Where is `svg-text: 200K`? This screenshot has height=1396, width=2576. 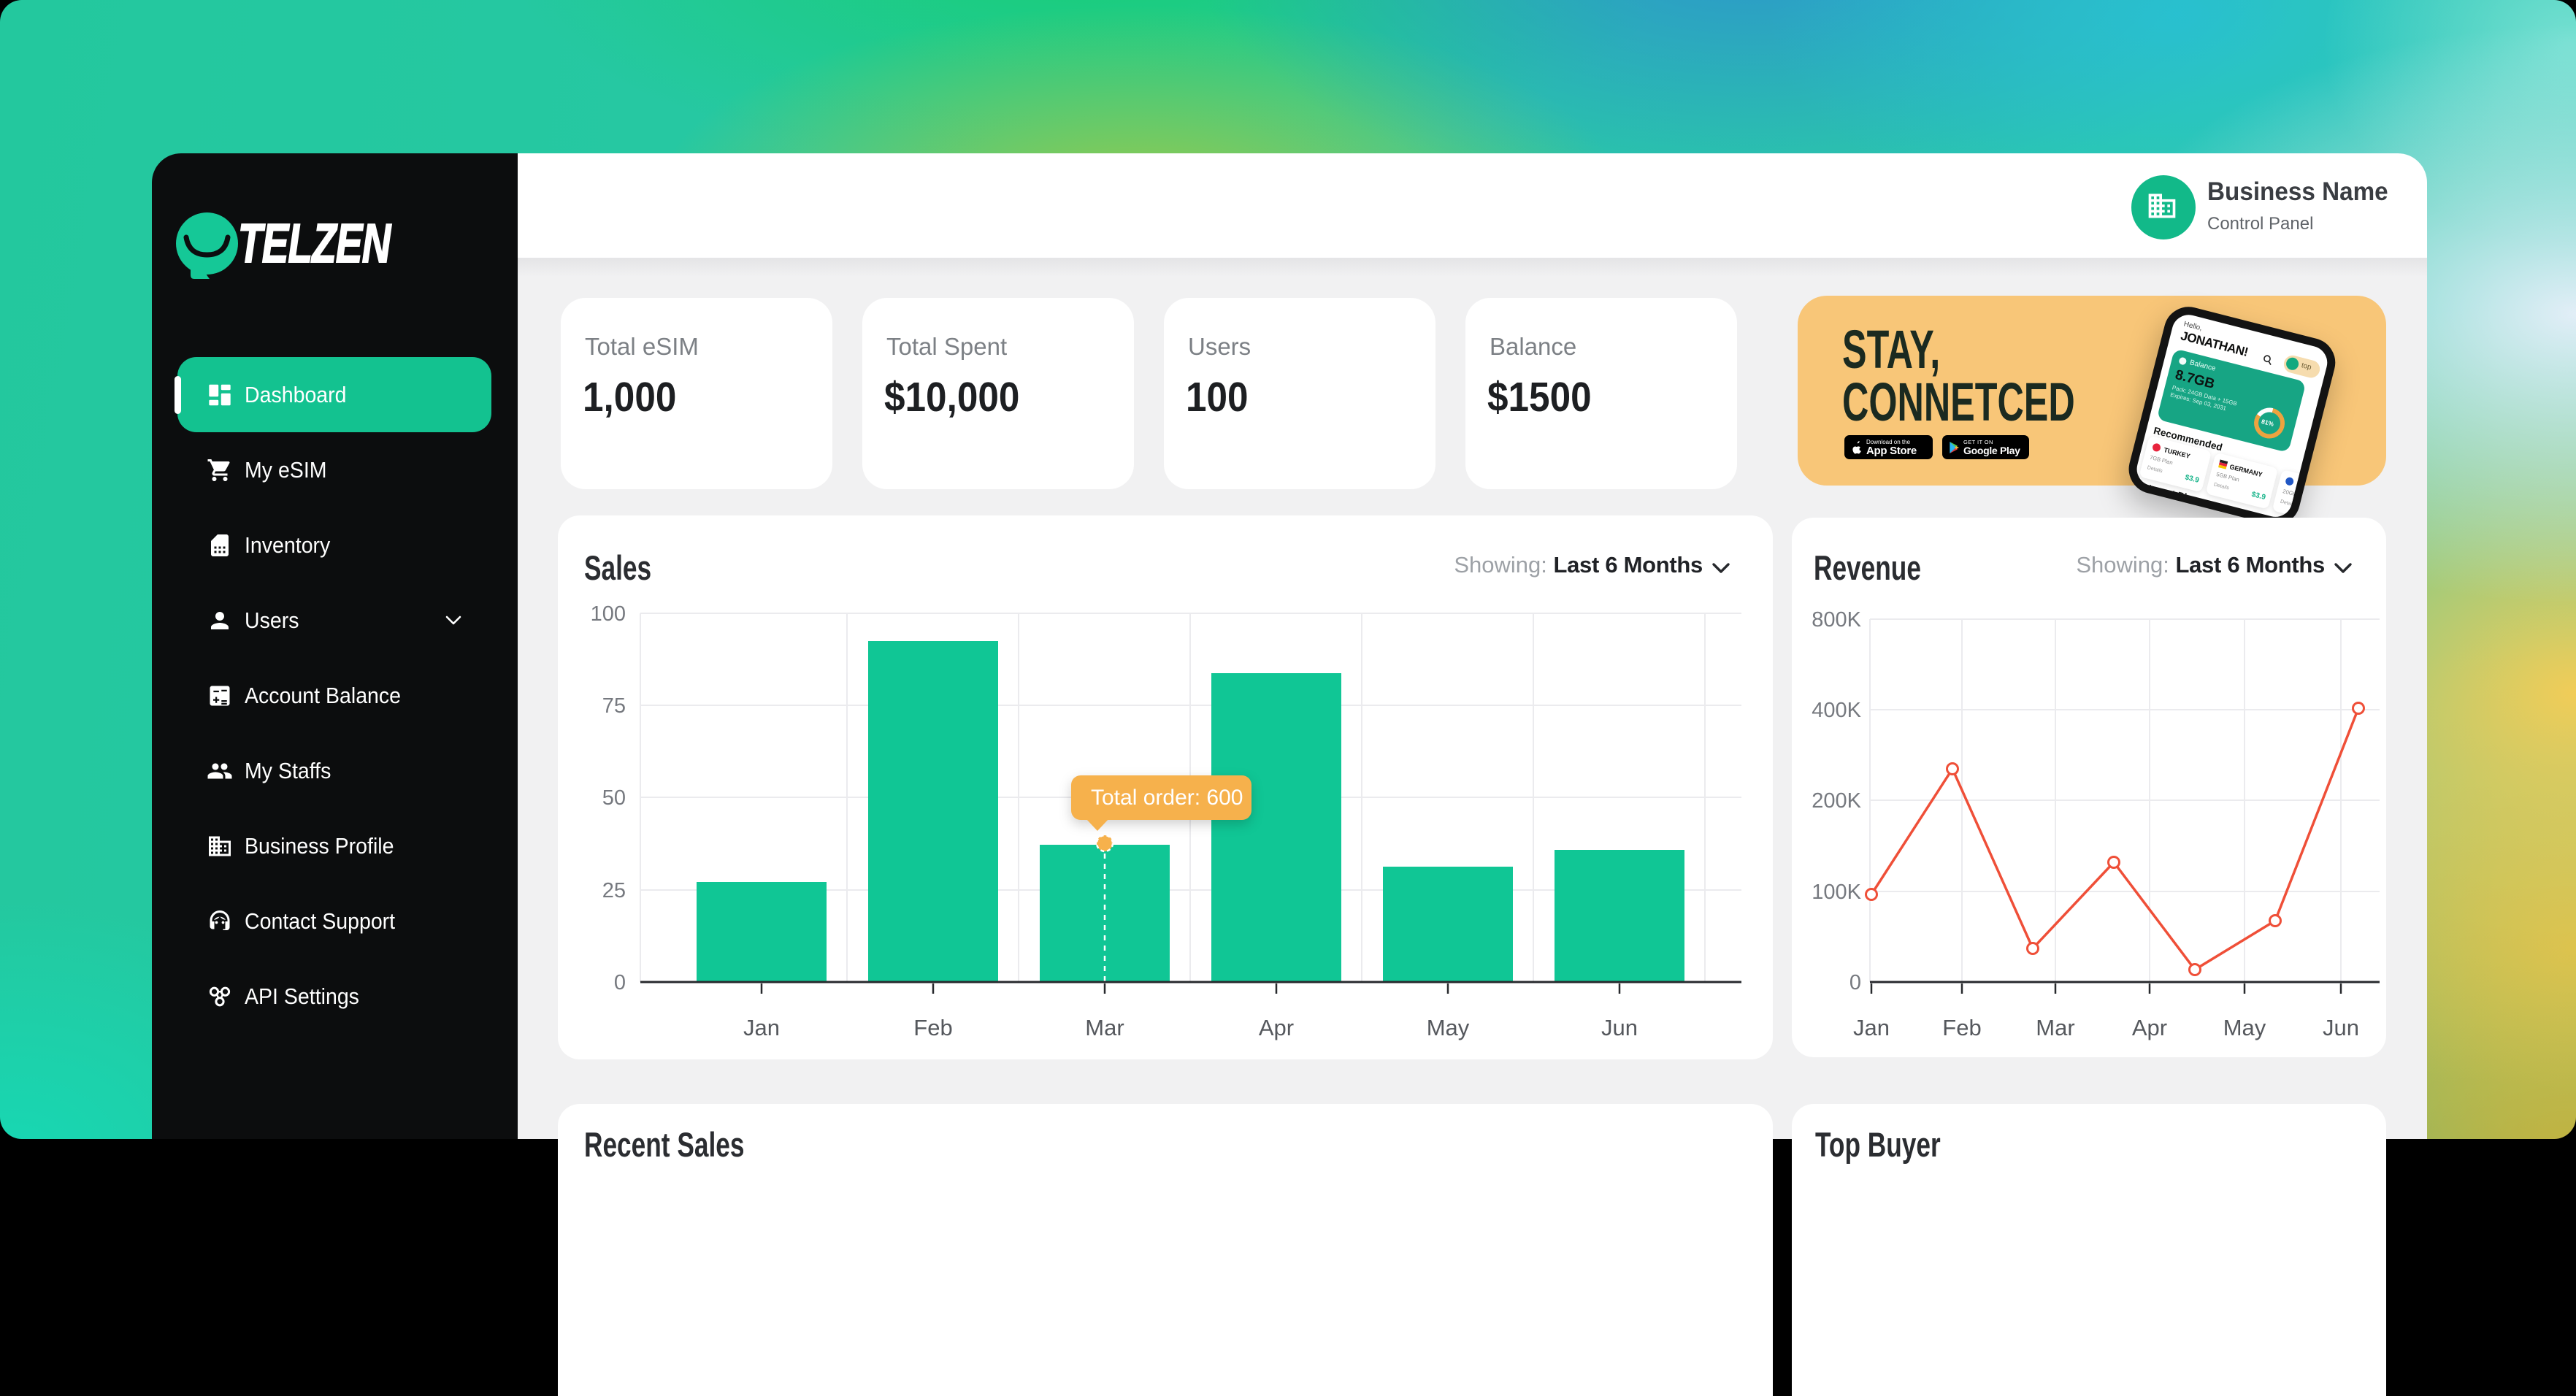 svg-text: 200K is located at coordinates (1836, 801).